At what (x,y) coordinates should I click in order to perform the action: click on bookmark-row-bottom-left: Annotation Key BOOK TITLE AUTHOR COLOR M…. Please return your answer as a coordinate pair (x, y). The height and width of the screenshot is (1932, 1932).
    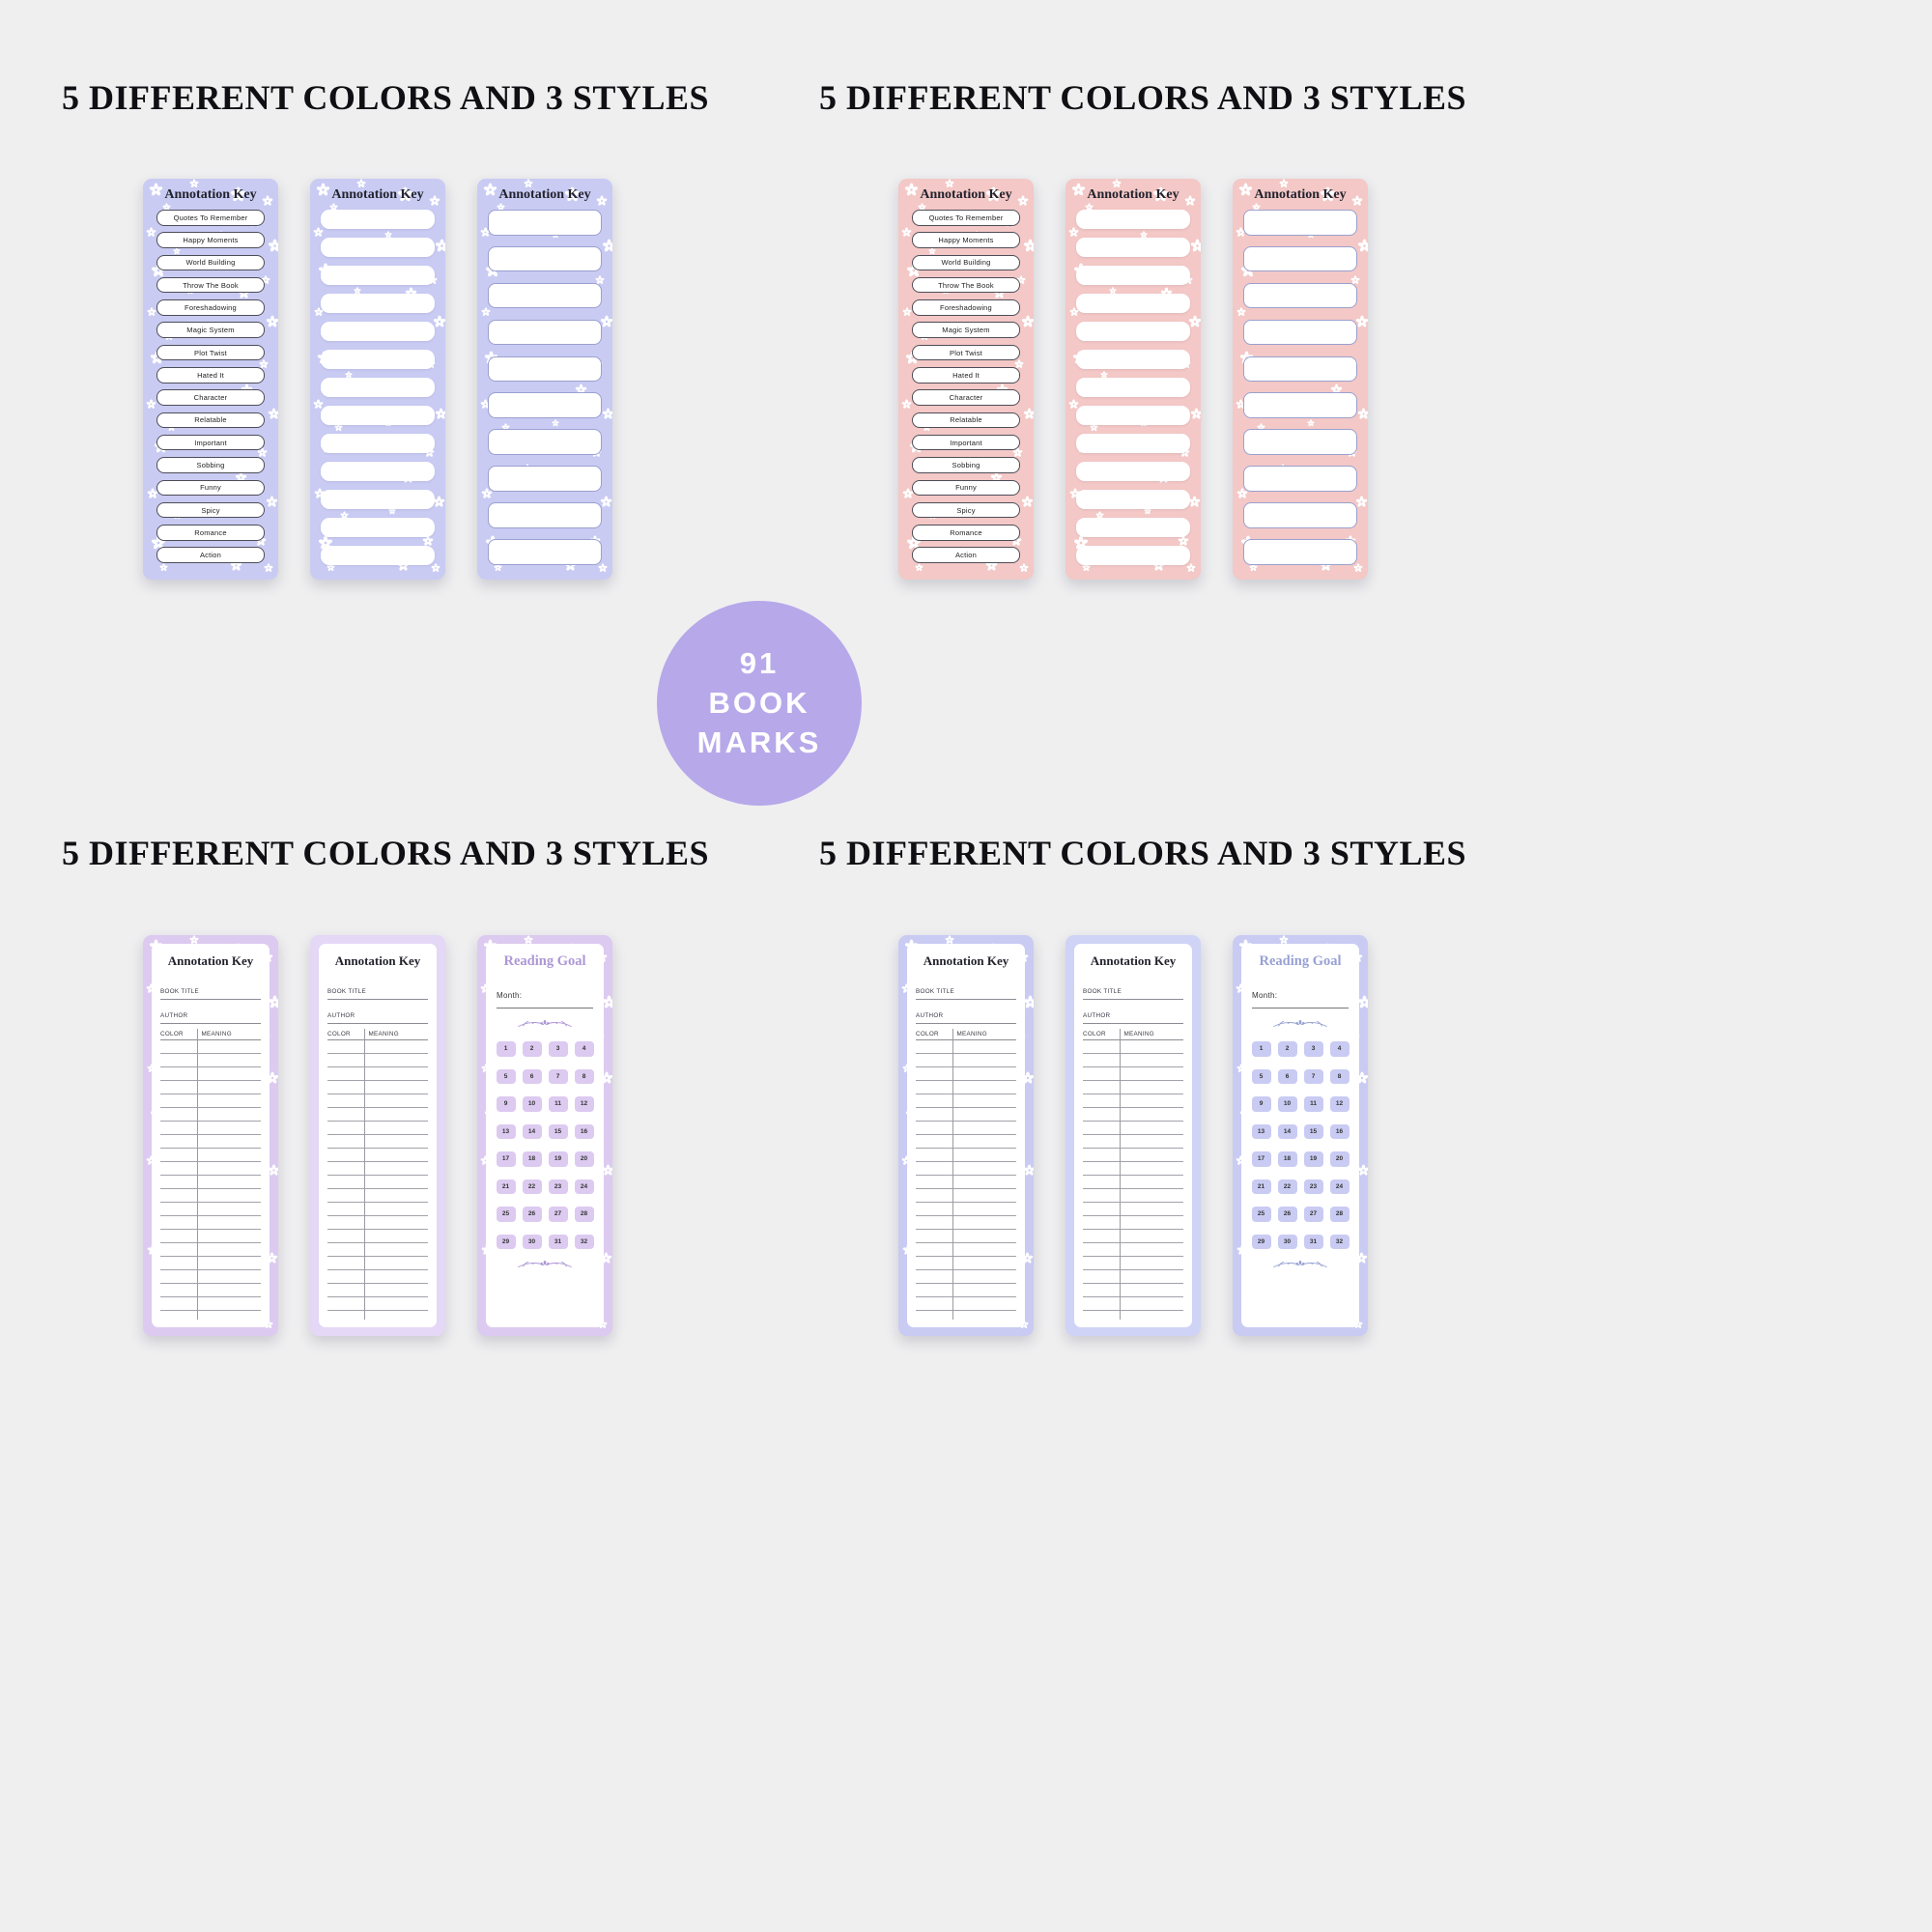
    Looking at the image, I should click on (377, 1135).